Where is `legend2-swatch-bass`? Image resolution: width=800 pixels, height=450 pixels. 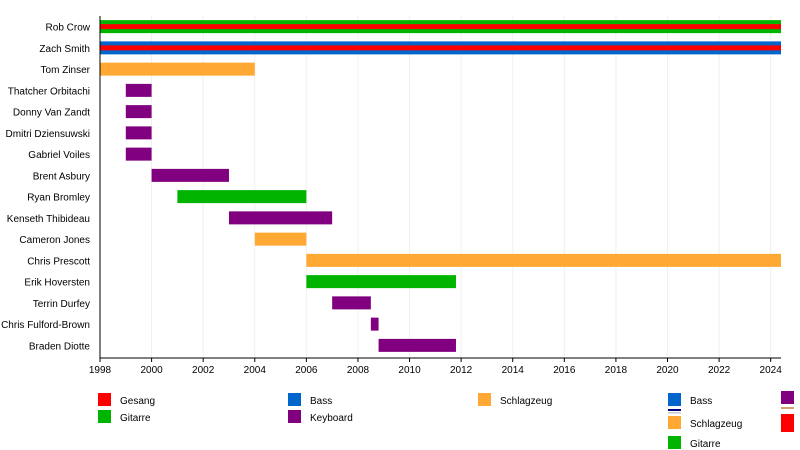
legend2-swatch-bass is located at coordinates (674, 399).